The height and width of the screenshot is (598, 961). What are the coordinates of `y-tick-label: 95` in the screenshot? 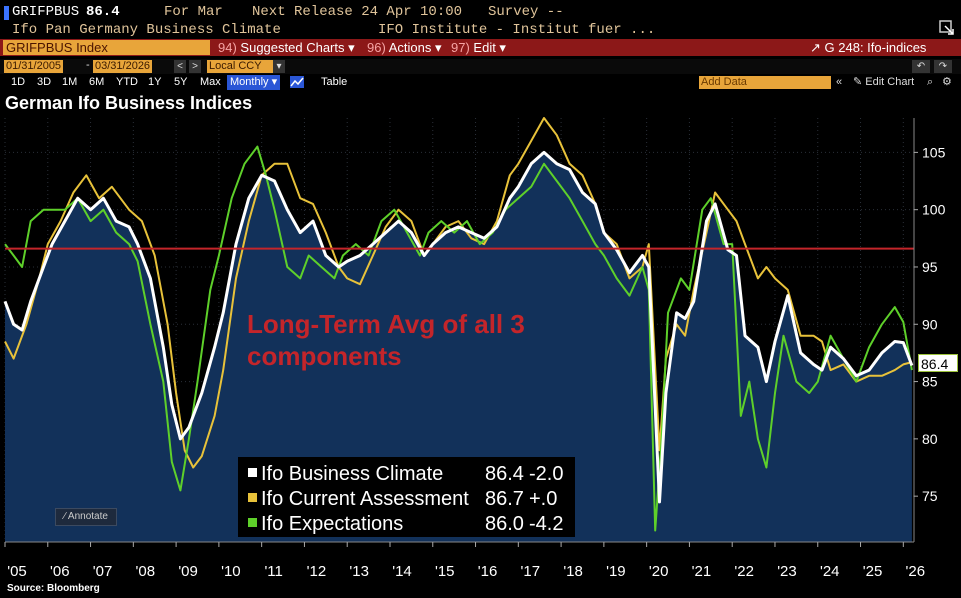 It's located at (930, 267).